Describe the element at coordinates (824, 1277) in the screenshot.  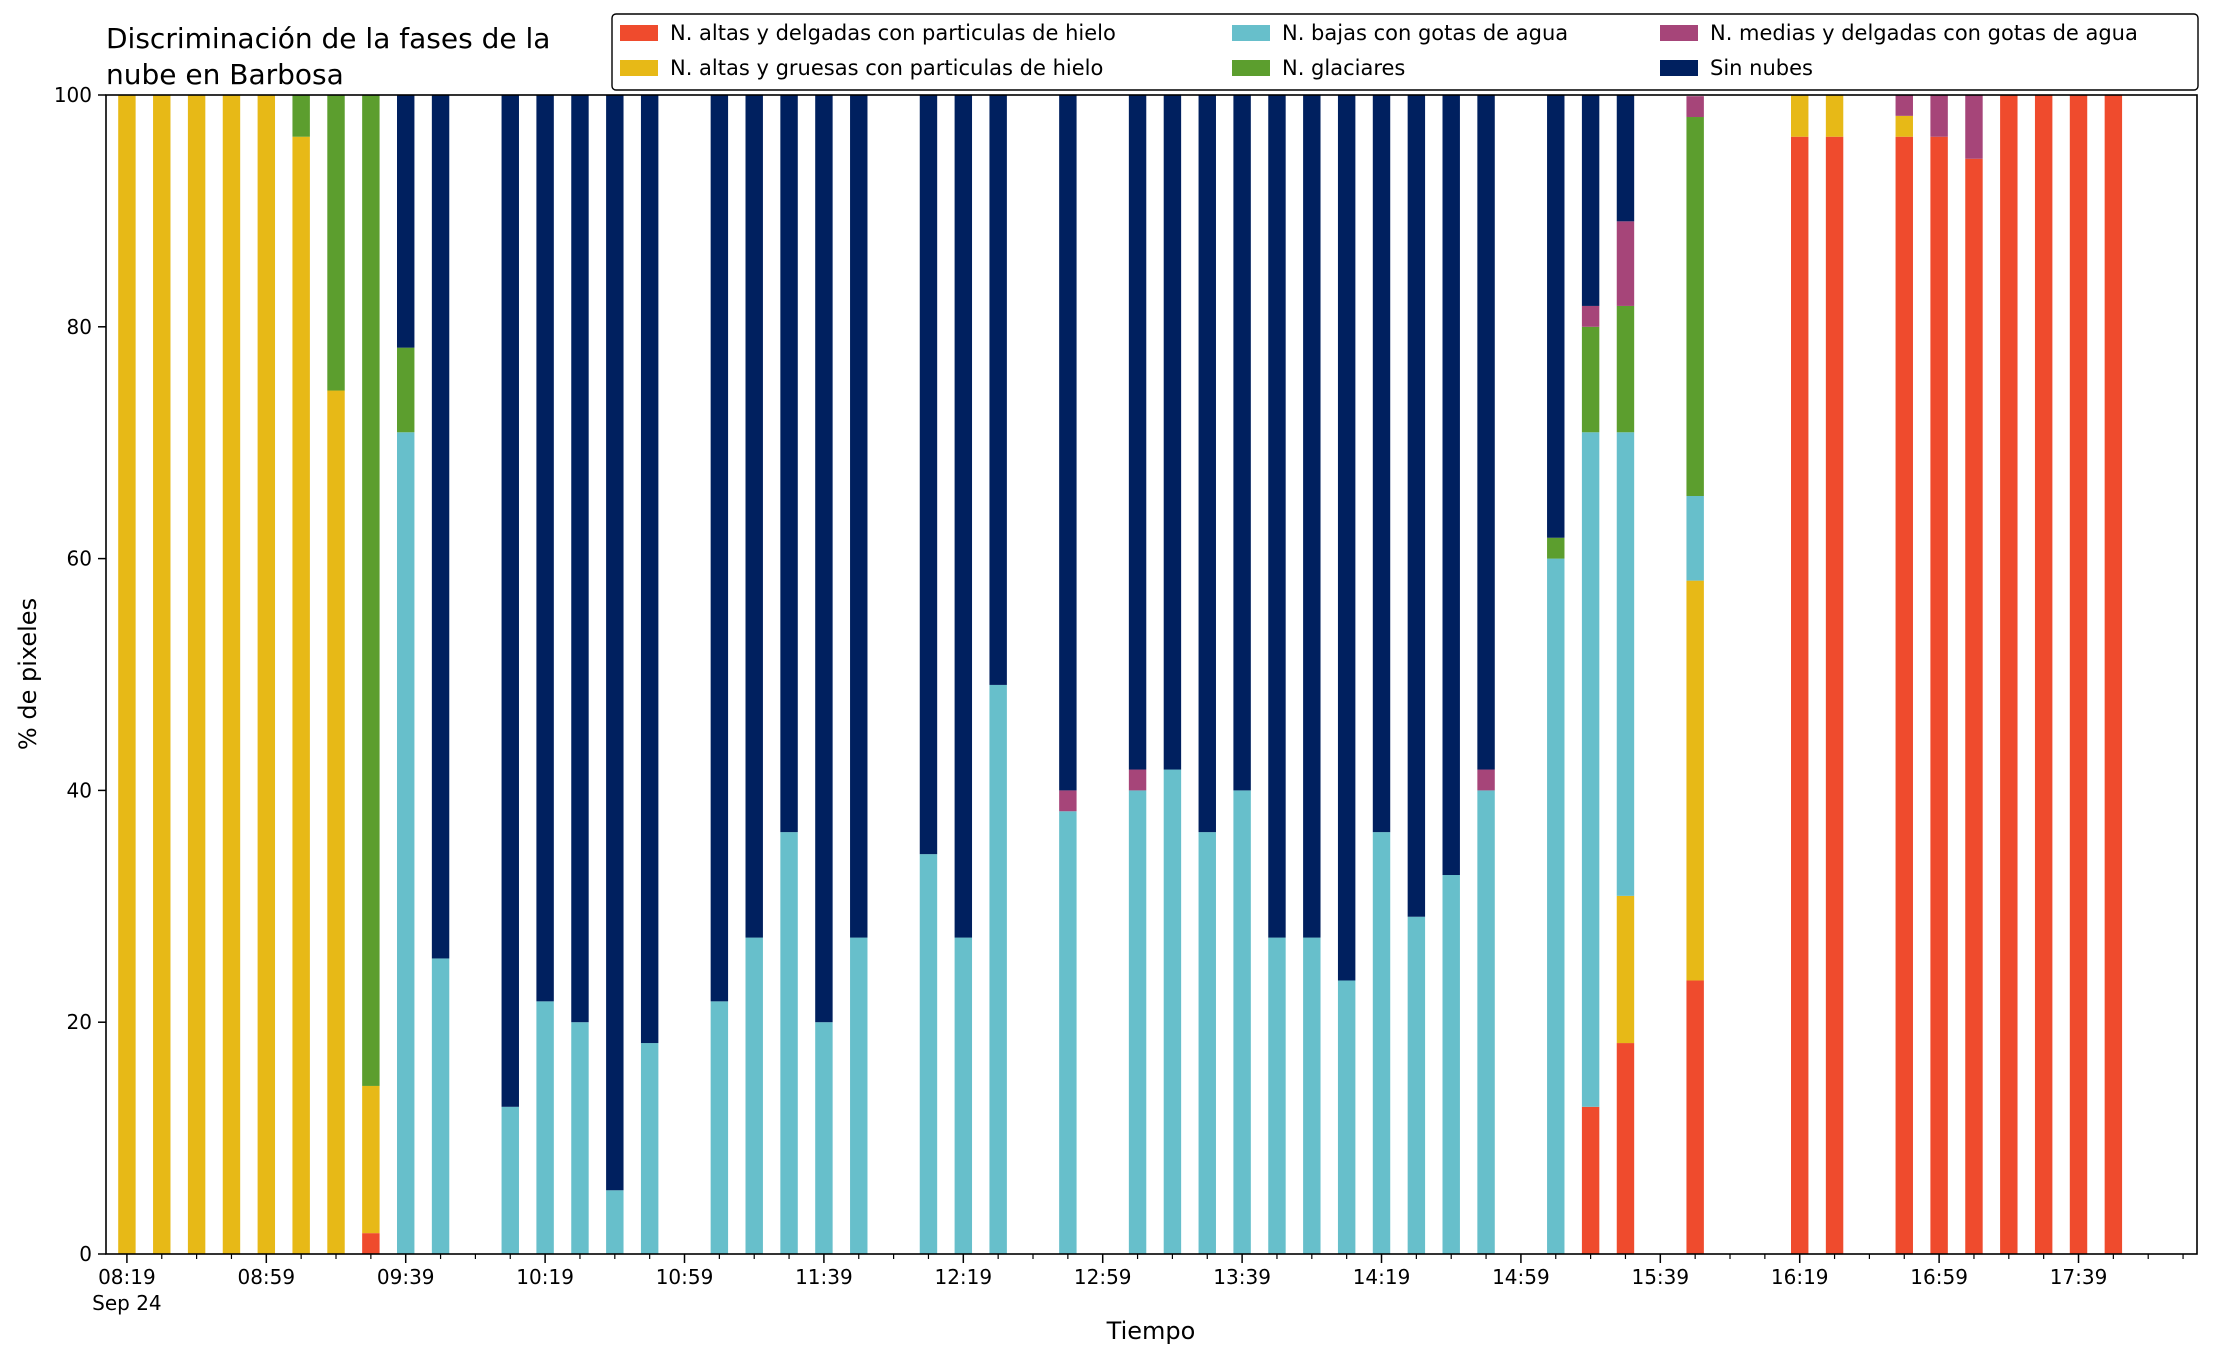
I see `x-tick-label: 11:39` at that location.